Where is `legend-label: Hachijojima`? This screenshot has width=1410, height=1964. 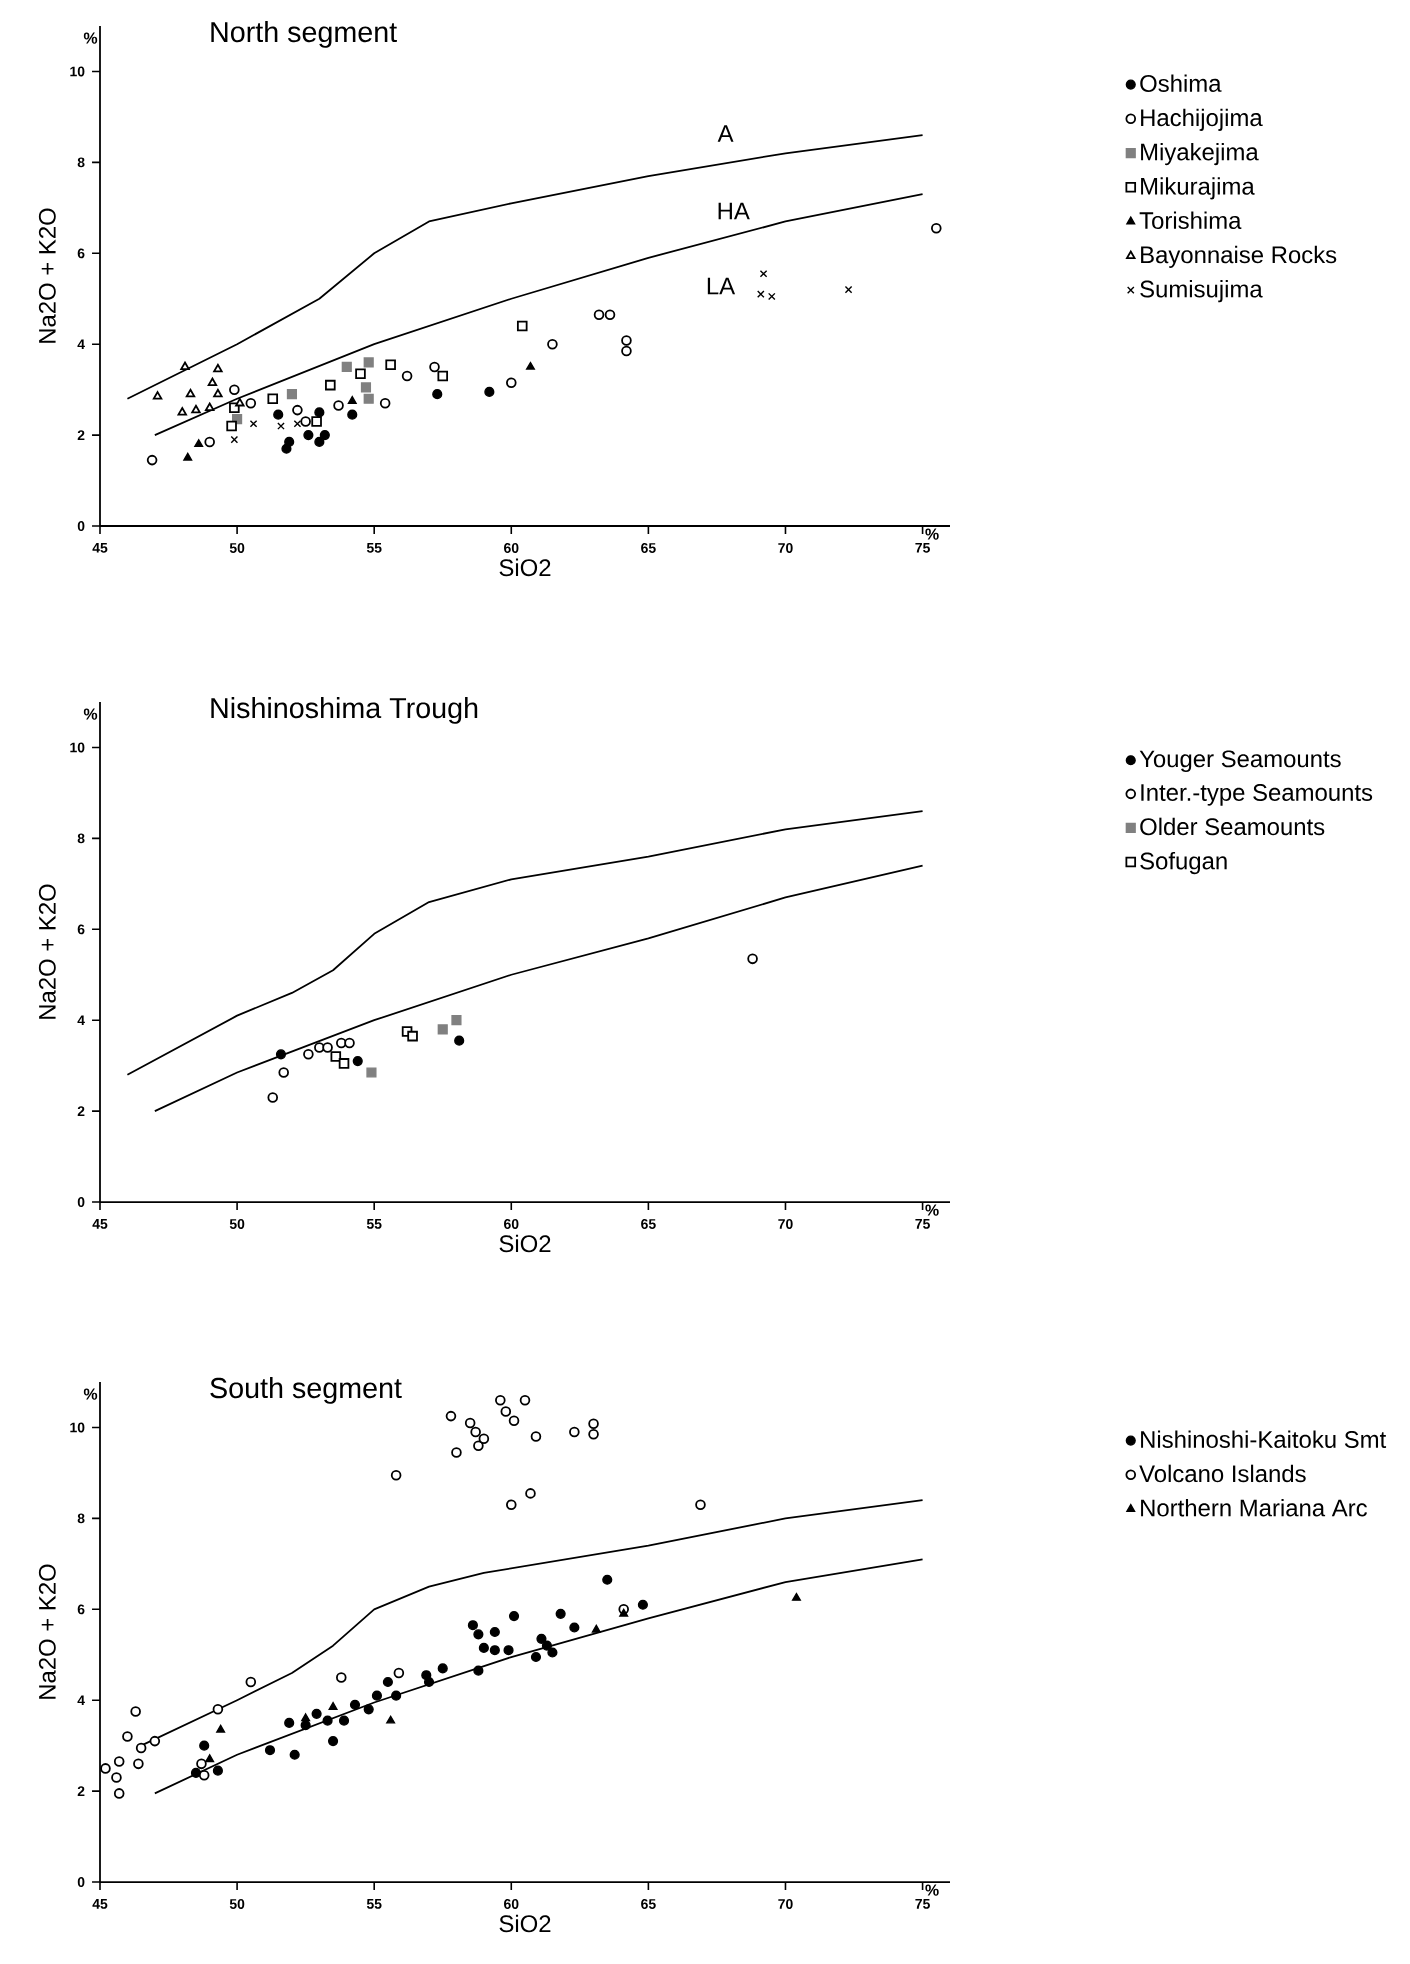 legend-label: Hachijojima is located at coordinates (1202, 119).